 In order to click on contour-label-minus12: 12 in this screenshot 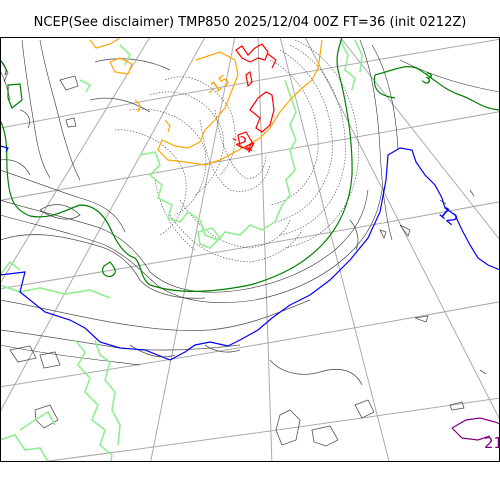, I will do `click(448, 216)`.